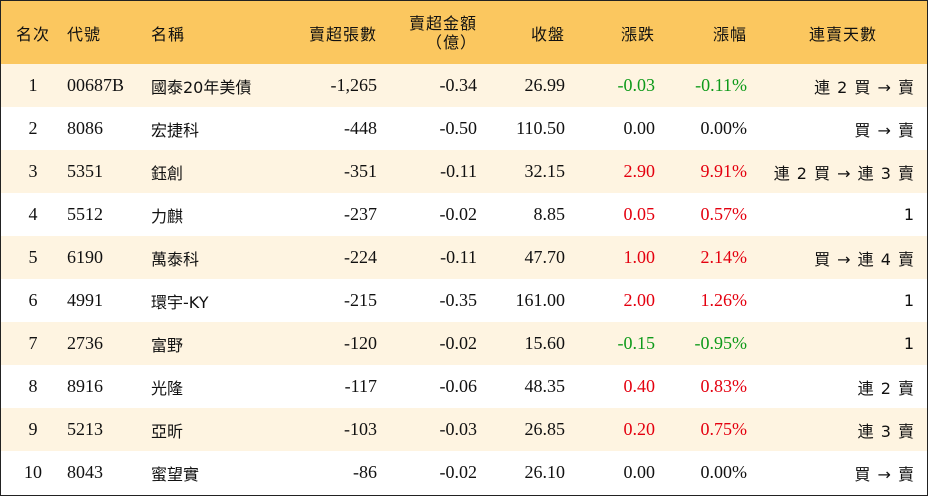 This screenshot has width=928, height=496. What do you see at coordinates (85, 257) in the screenshot?
I see `cell-code: 6190` at bounding box center [85, 257].